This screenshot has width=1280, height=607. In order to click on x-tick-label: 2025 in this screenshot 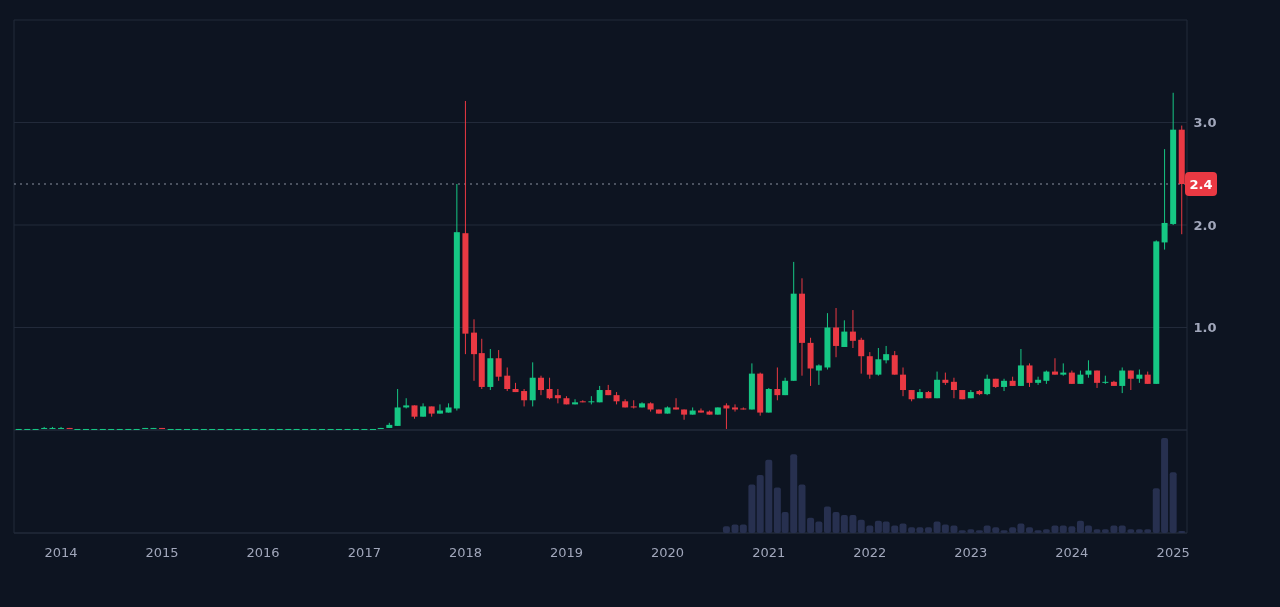, I will do `click(1173, 552)`.